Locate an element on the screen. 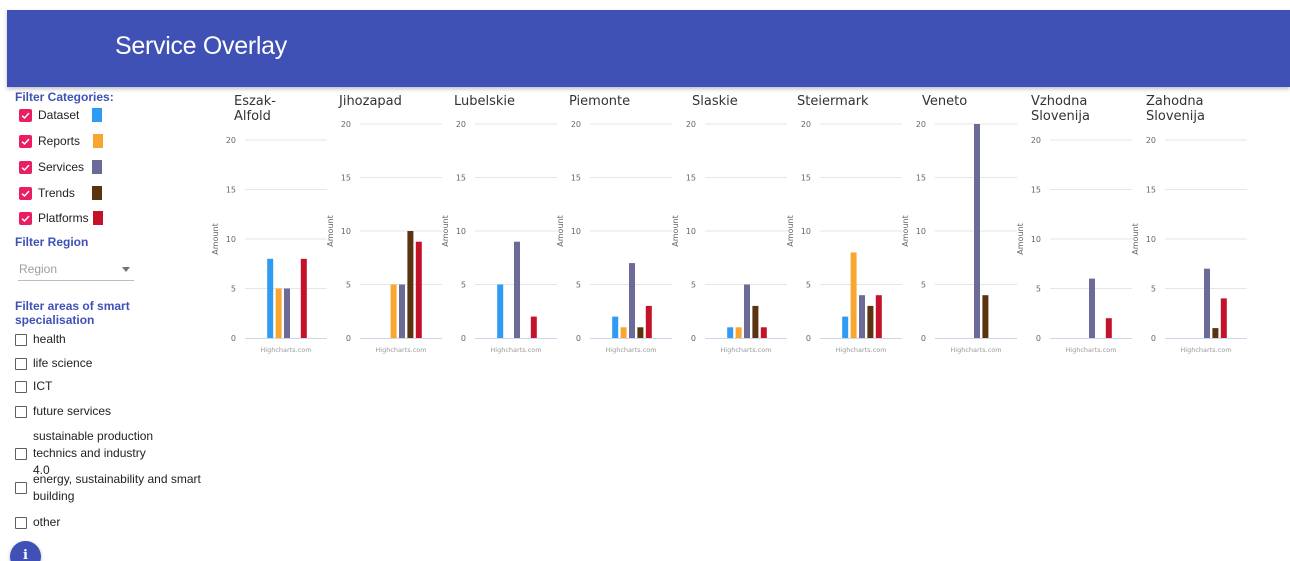  category-platforms: Platforms is located at coordinates (69, 218).